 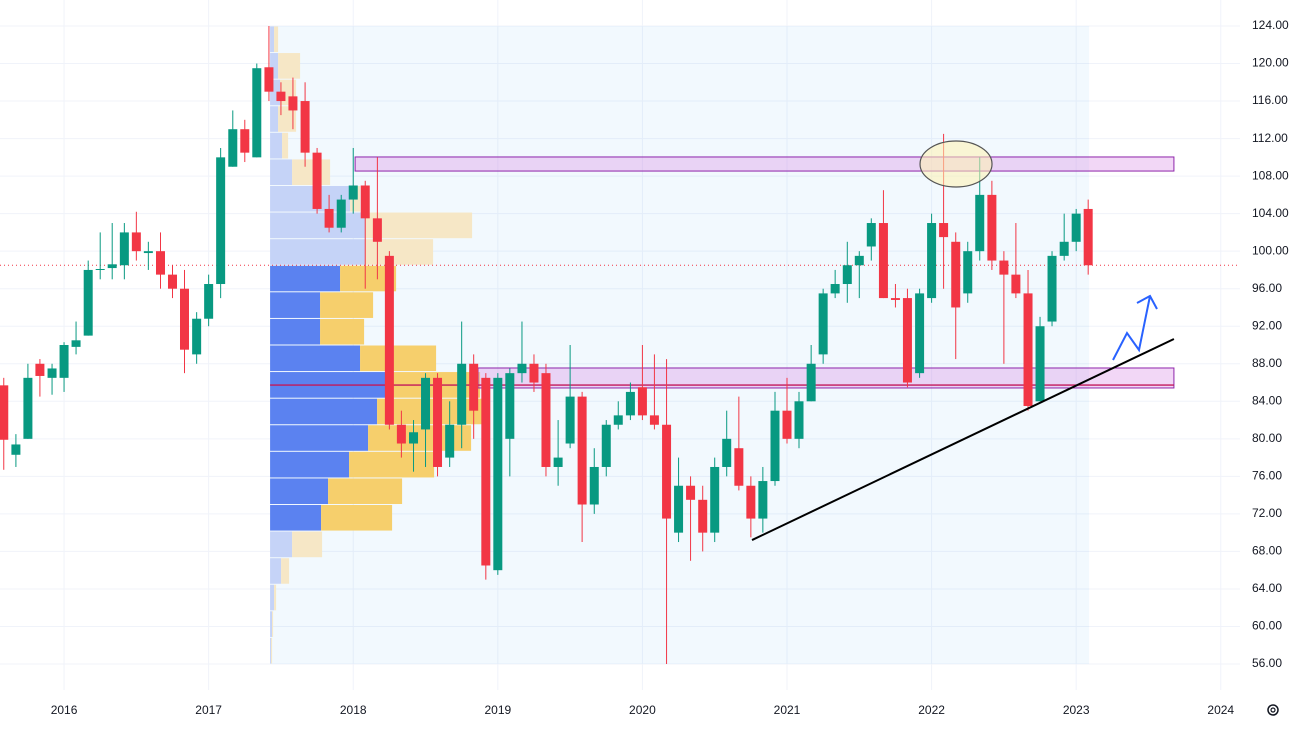 What do you see at coordinates (208, 710) in the screenshot?
I see `x-tick-label: 2017` at bounding box center [208, 710].